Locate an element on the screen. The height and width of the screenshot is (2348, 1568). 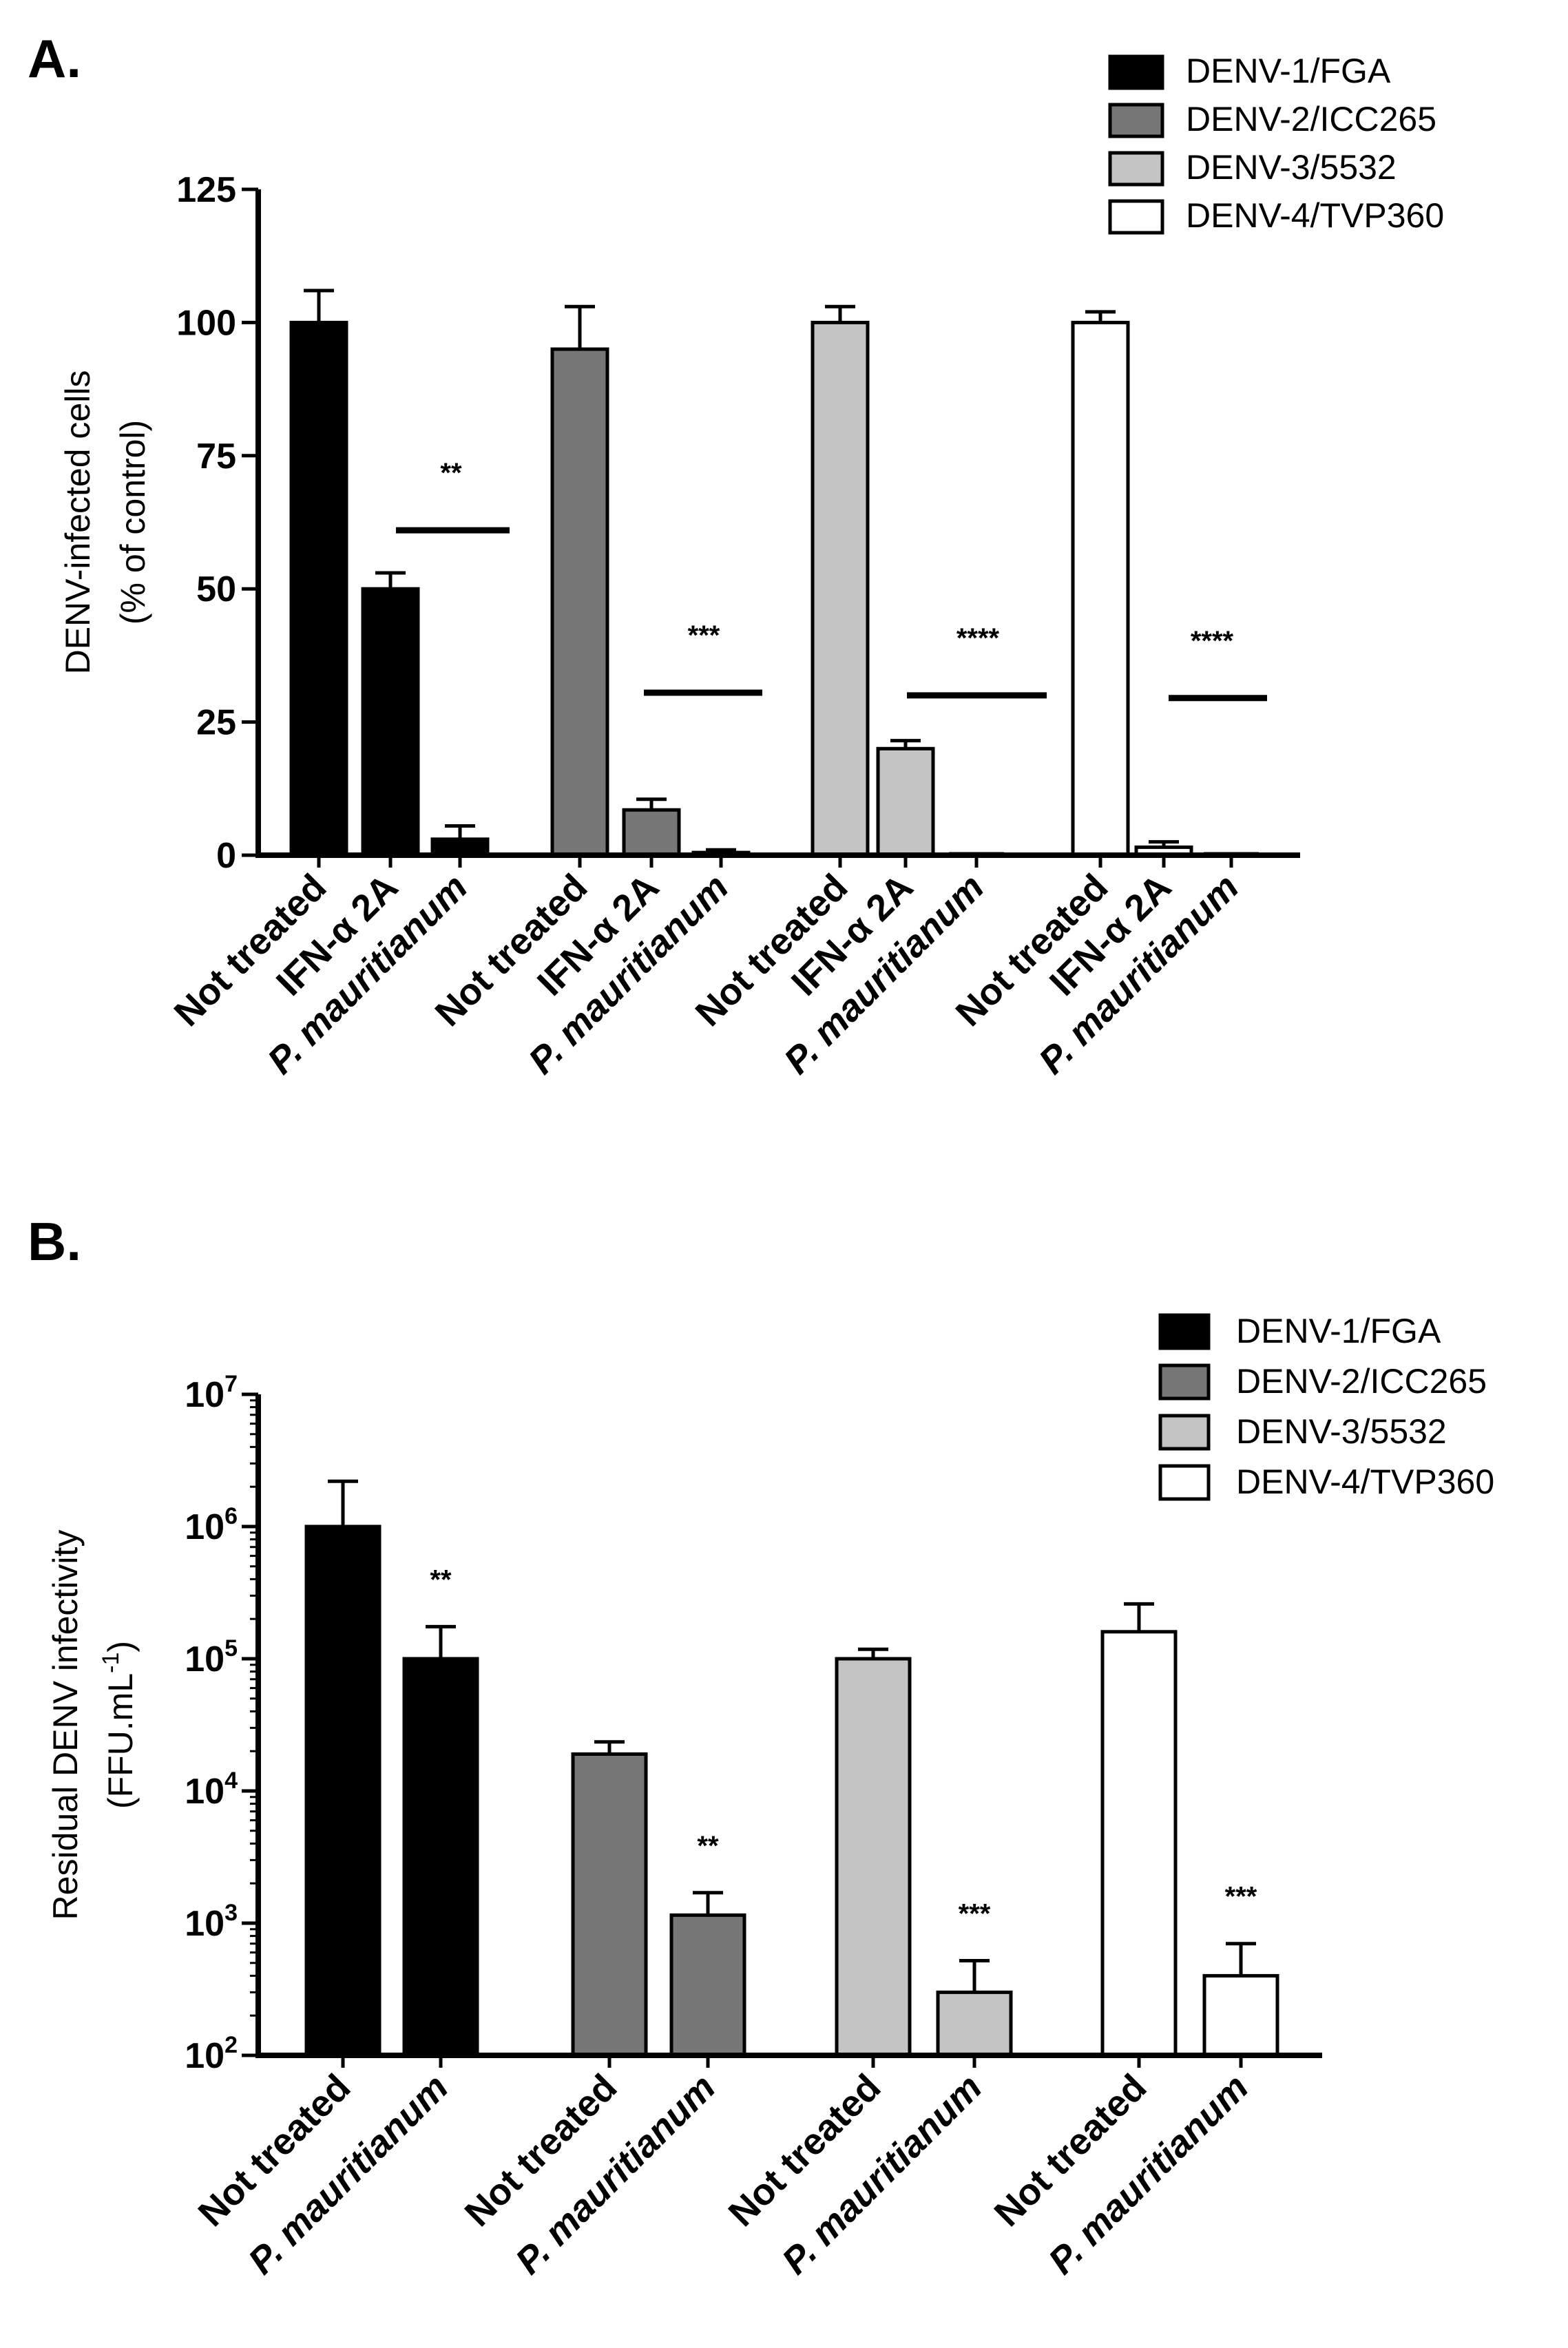
y-tick-label: 107 is located at coordinates (211, 1393).